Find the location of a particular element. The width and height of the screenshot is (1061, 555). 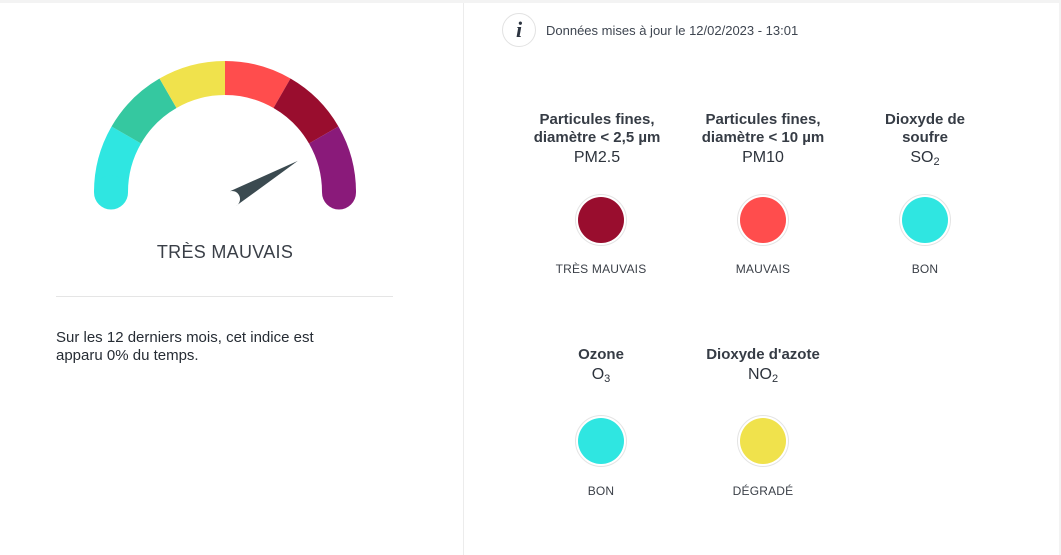

divider is located at coordinates (224, 296).